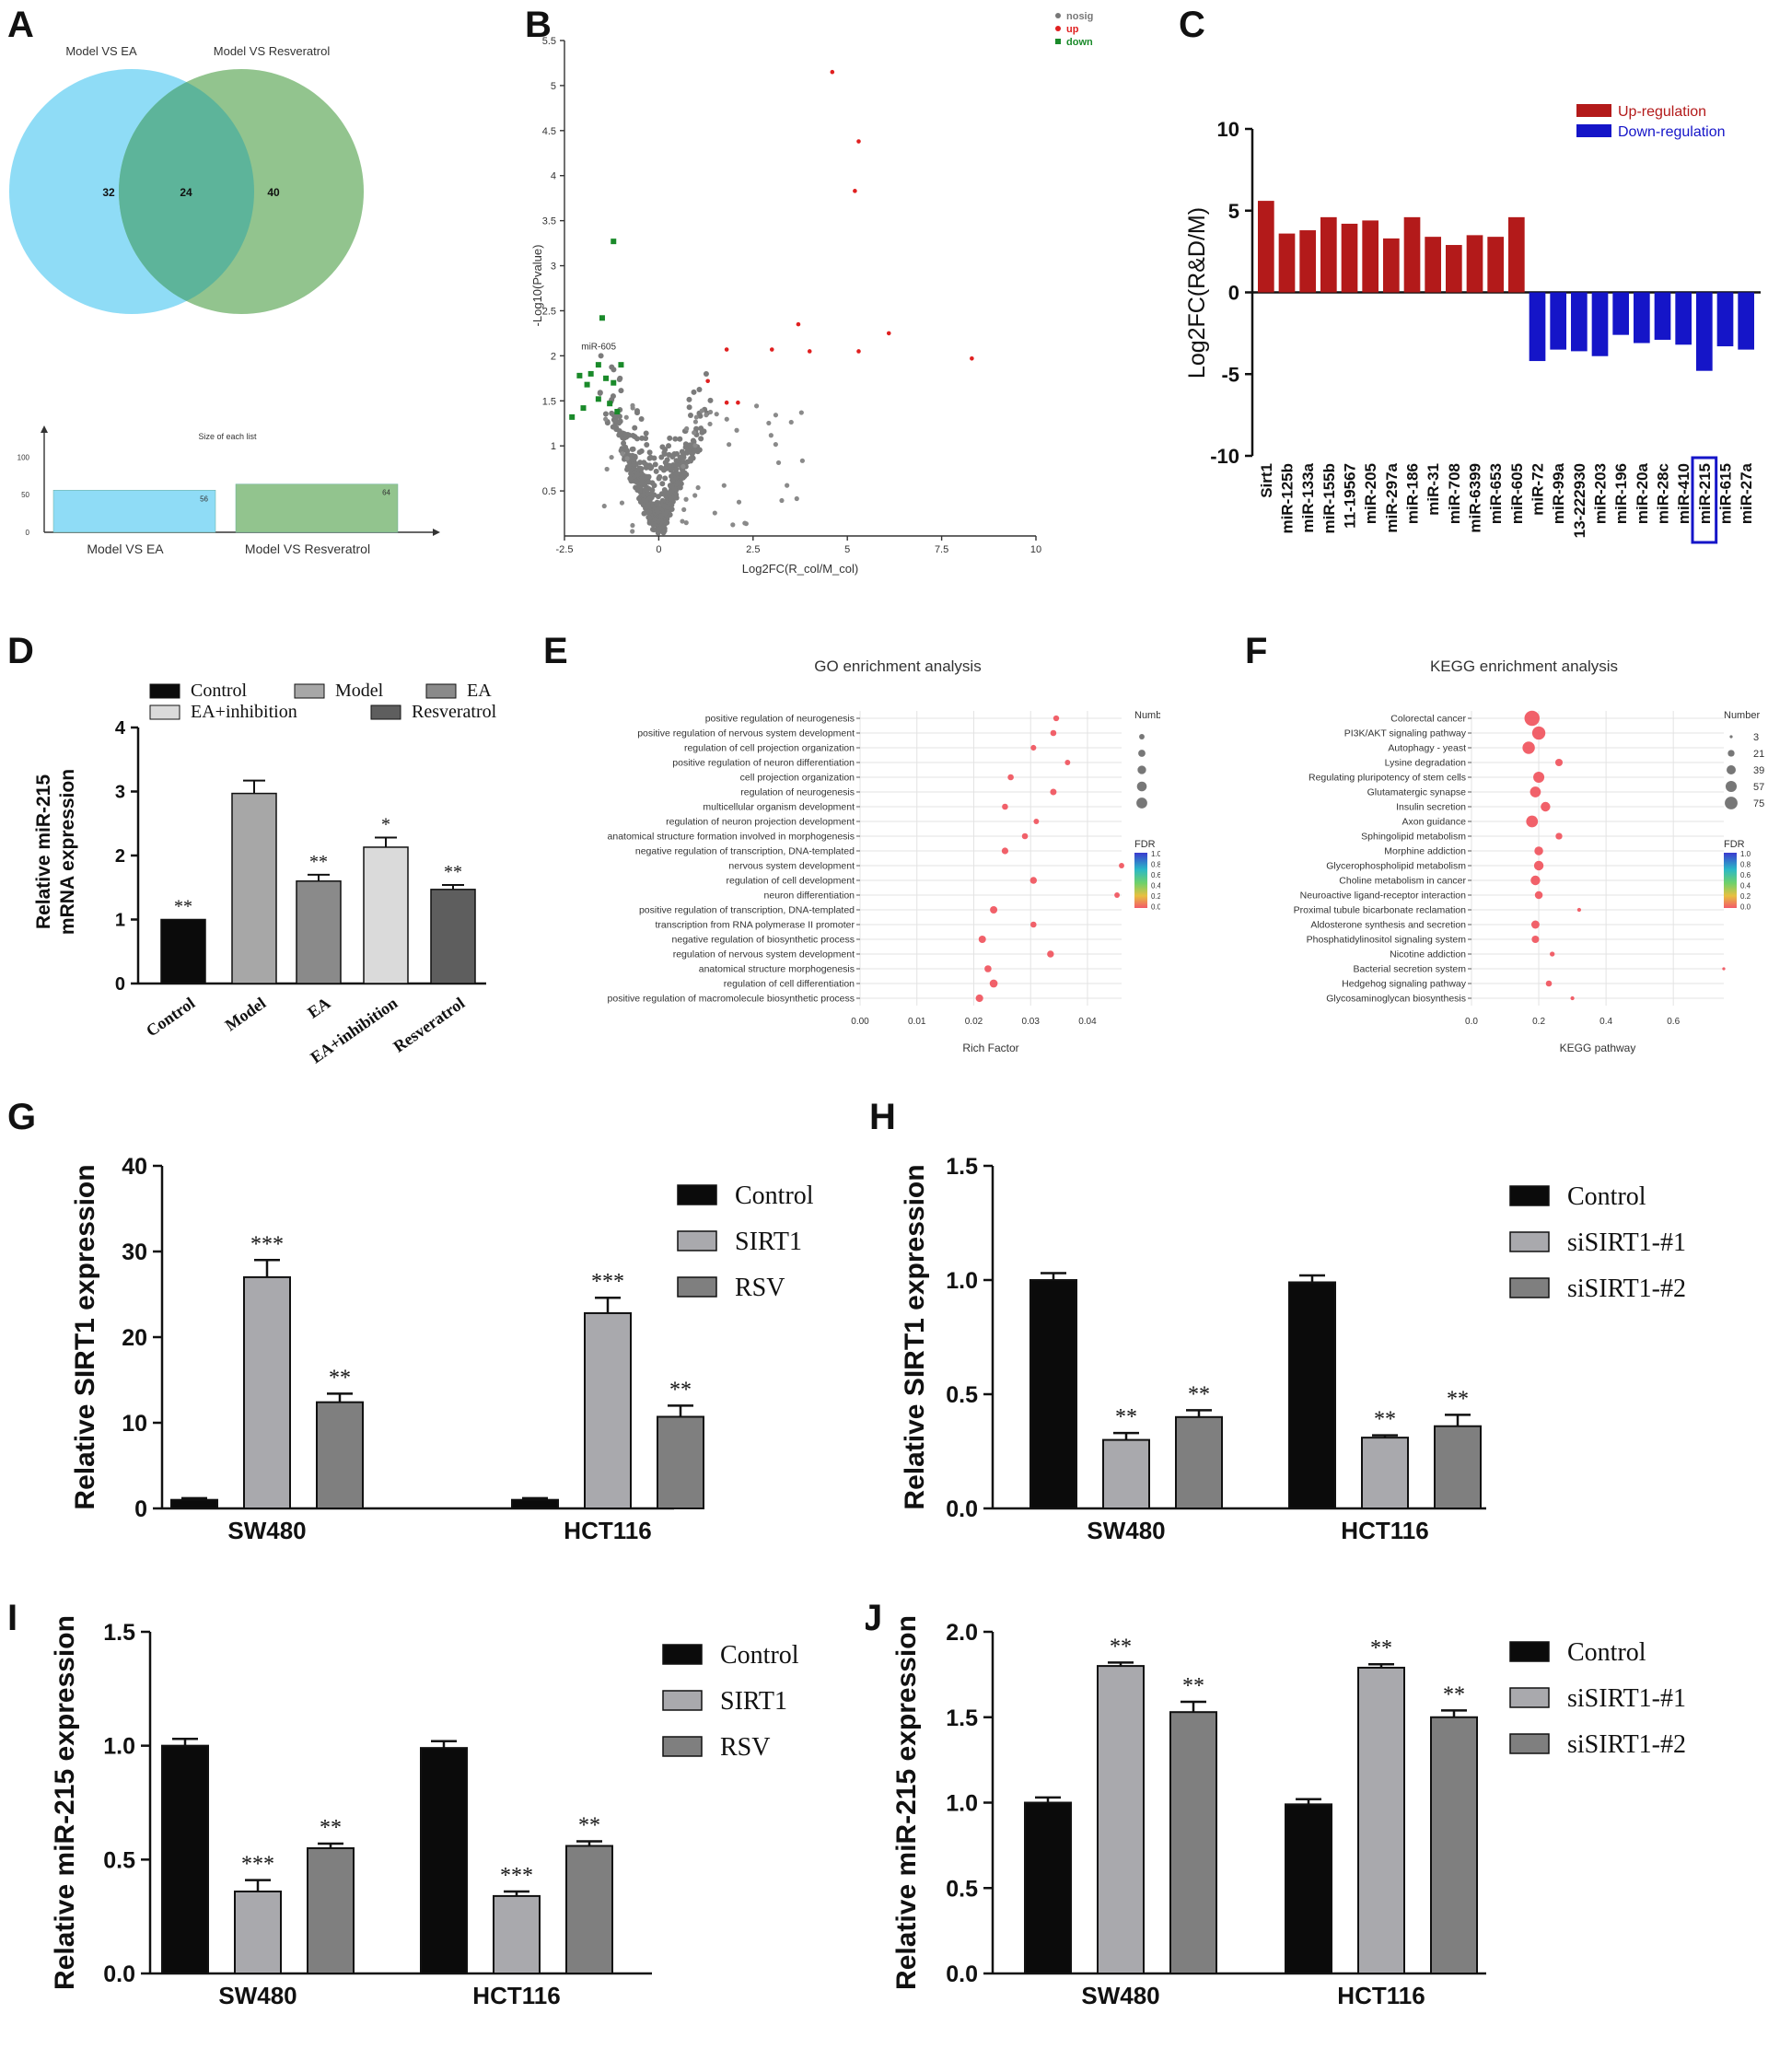  What do you see at coordinates (1413, 837) in the screenshot?
I see `f-term-label: Sphingolipid metabolism` at bounding box center [1413, 837].